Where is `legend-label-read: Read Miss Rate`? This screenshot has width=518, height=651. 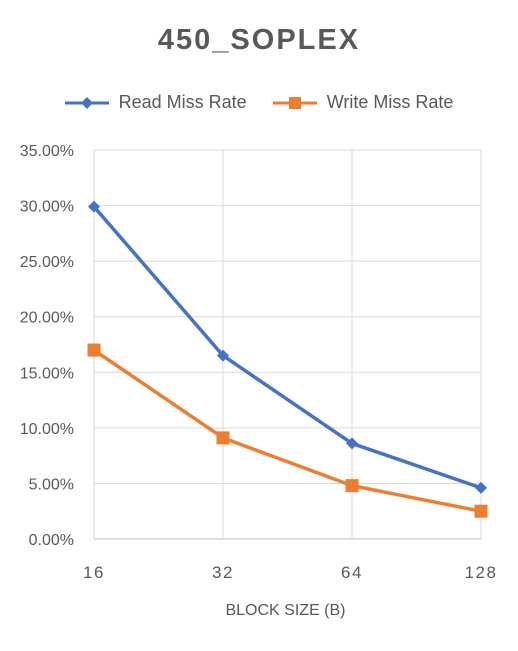
legend-label-read: Read Miss Rate is located at coordinates (182, 102).